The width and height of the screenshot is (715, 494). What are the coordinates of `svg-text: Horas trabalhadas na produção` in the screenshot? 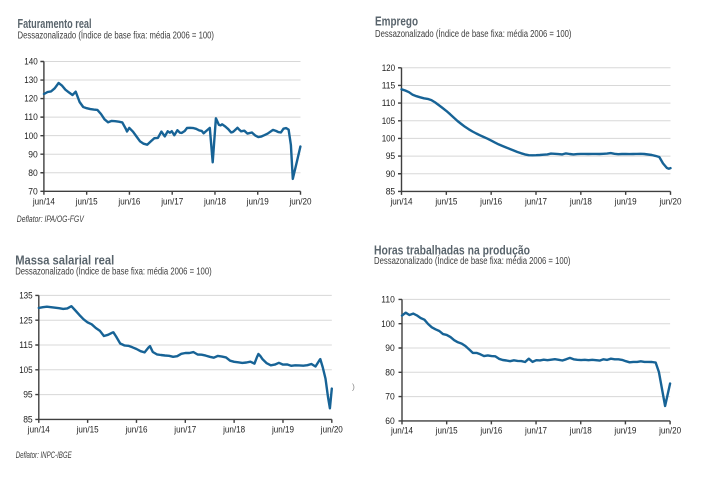 It's located at (452, 250).